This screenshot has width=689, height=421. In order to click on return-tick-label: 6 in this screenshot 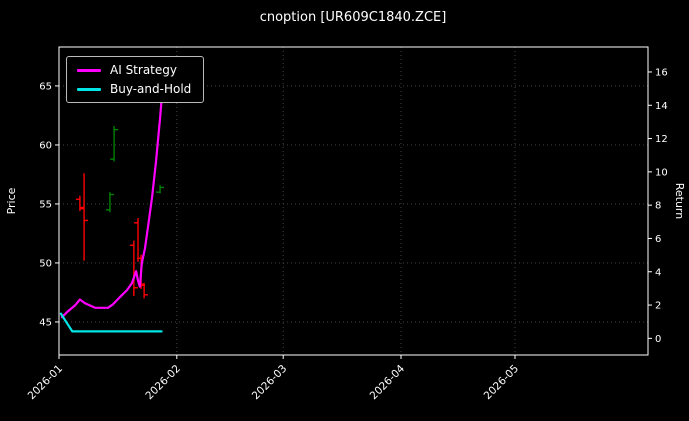, I will do `click(658, 239)`.